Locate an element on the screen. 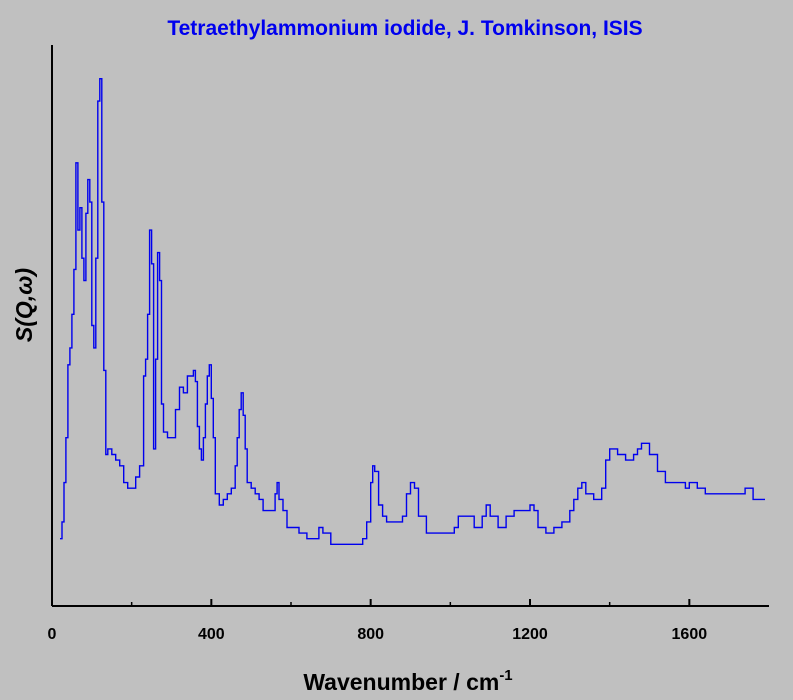 The image size is (793, 700). x-tick-label: 1200 is located at coordinates (530, 634).